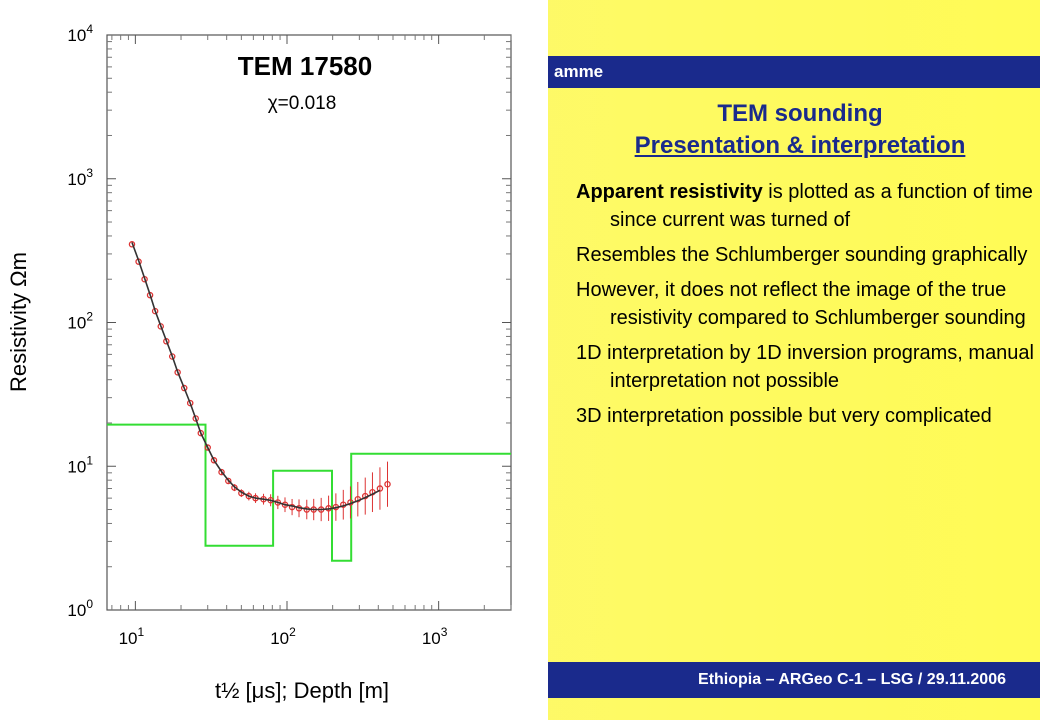 This screenshot has width=1040, height=720. I want to click on chart-subtitle: χ=0.018, so click(302, 103).